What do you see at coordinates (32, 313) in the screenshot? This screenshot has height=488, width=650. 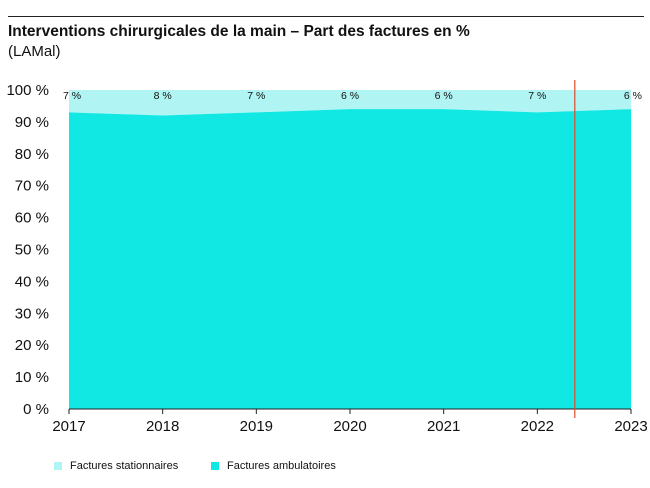 I see `y-tick-label: 30 %` at bounding box center [32, 313].